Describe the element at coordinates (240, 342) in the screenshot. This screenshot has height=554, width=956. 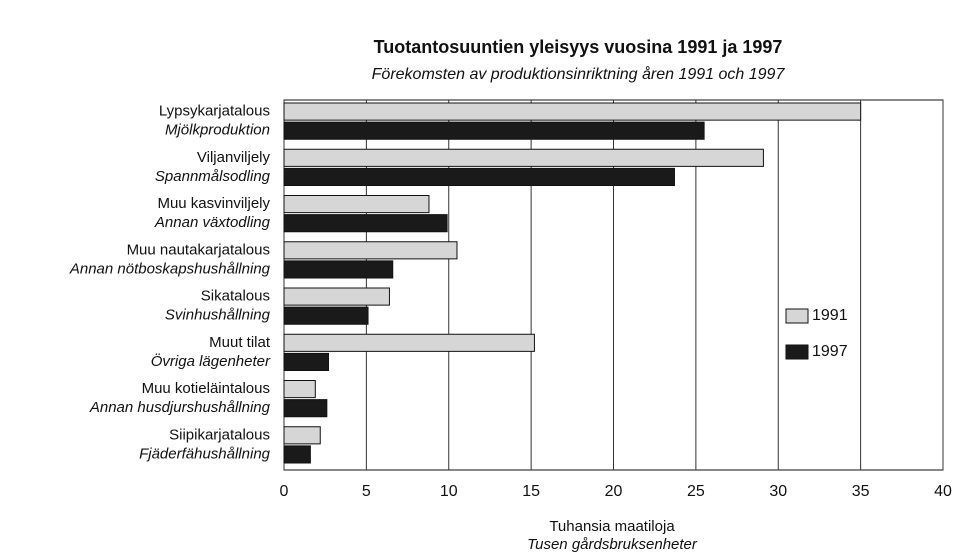
I see `y-tick-label: Muut tilat` at that location.